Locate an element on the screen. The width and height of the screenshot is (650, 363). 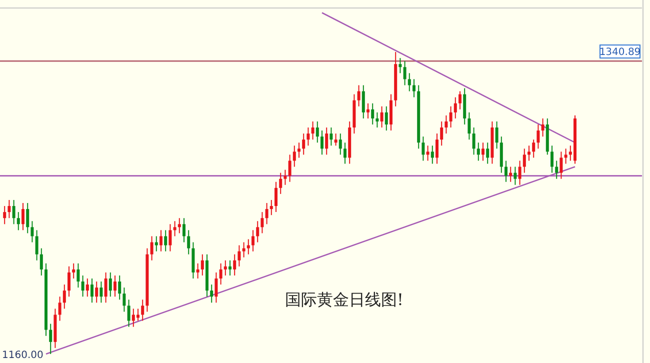
text: 国际黄金日线图! is located at coordinates (344, 299).